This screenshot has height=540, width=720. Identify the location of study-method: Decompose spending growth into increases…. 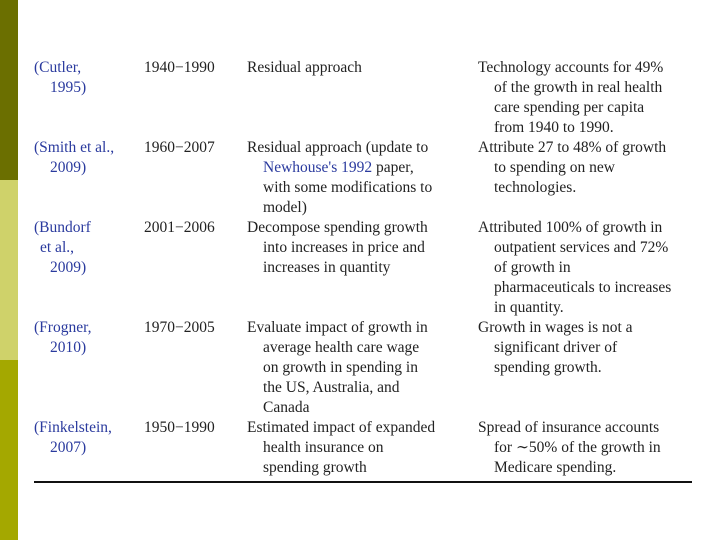
(337, 247).